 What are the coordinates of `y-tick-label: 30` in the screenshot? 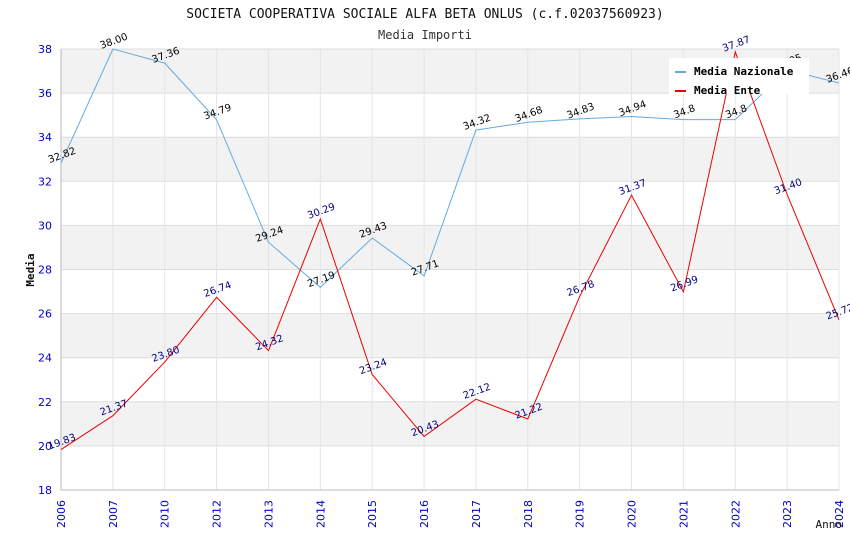 It's located at (45, 225).